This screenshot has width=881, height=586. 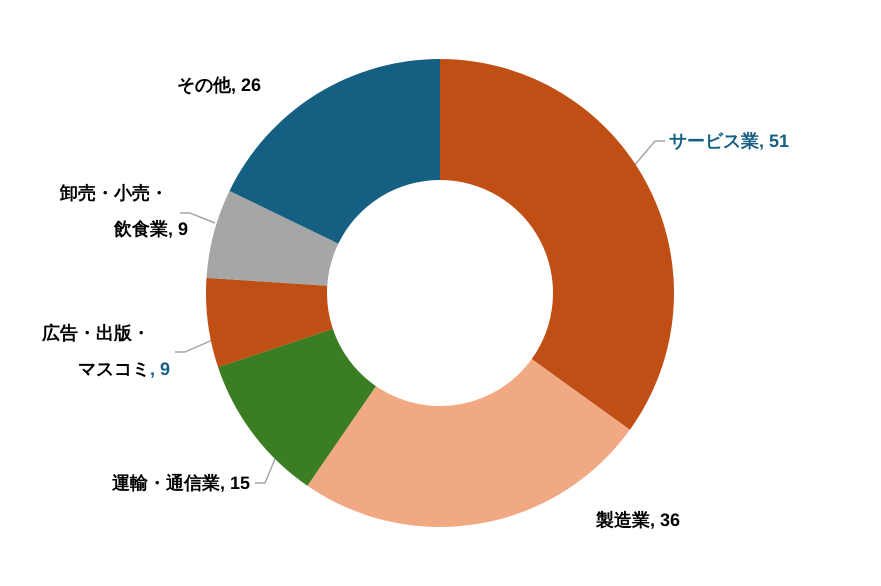 What do you see at coordinates (235, 483) in the screenshot?
I see `data-label: , 15` at bounding box center [235, 483].